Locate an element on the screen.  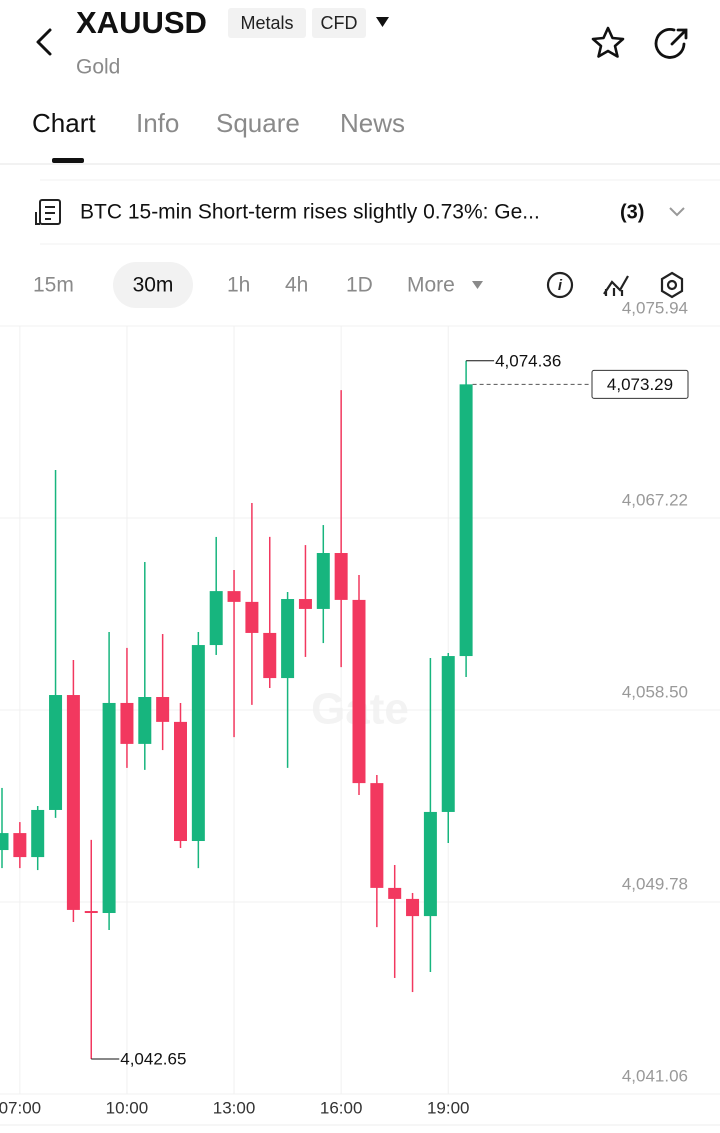
interval: 4h is located at coordinates (296, 285).